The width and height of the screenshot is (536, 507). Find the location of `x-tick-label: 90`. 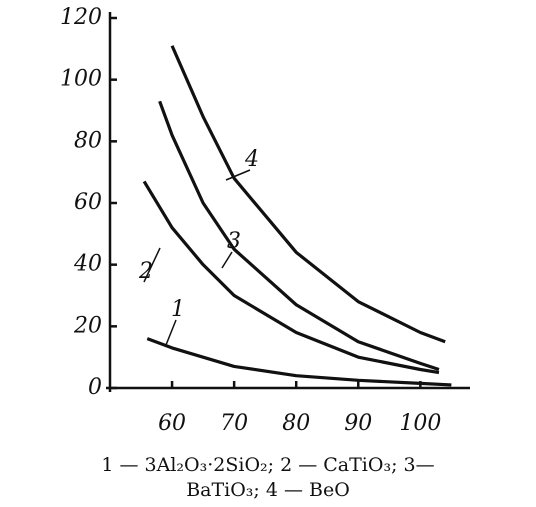

x-tick-label: 90 is located at coordinates (358, 423).